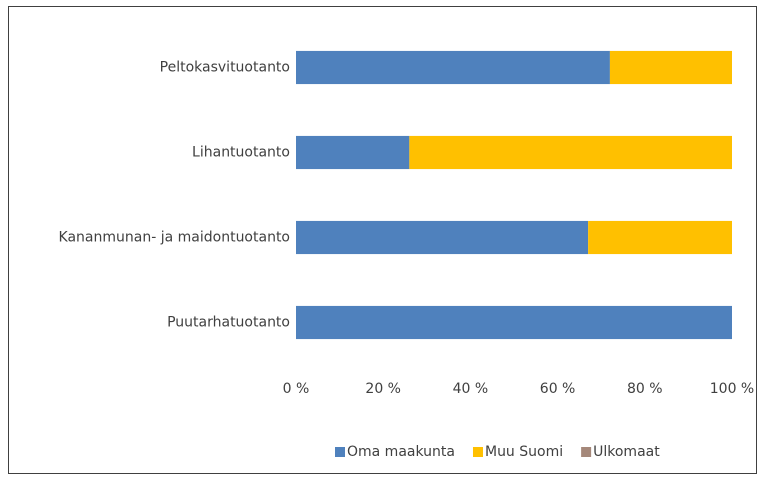 The image size is (763, 484). What do you see at coordinates (174, 238) in the screenshot?
I see `y-tick-label: Kananmunan- ja maidontuotanto` at bounding box center [174, 238].